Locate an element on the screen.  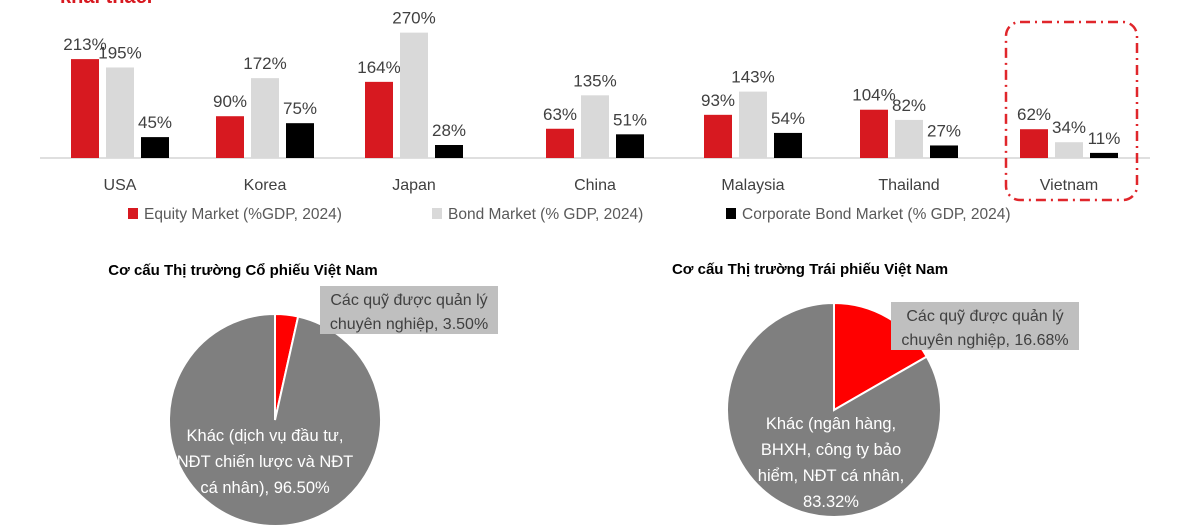
data-label: 51% is located at coordinates (630, 119).